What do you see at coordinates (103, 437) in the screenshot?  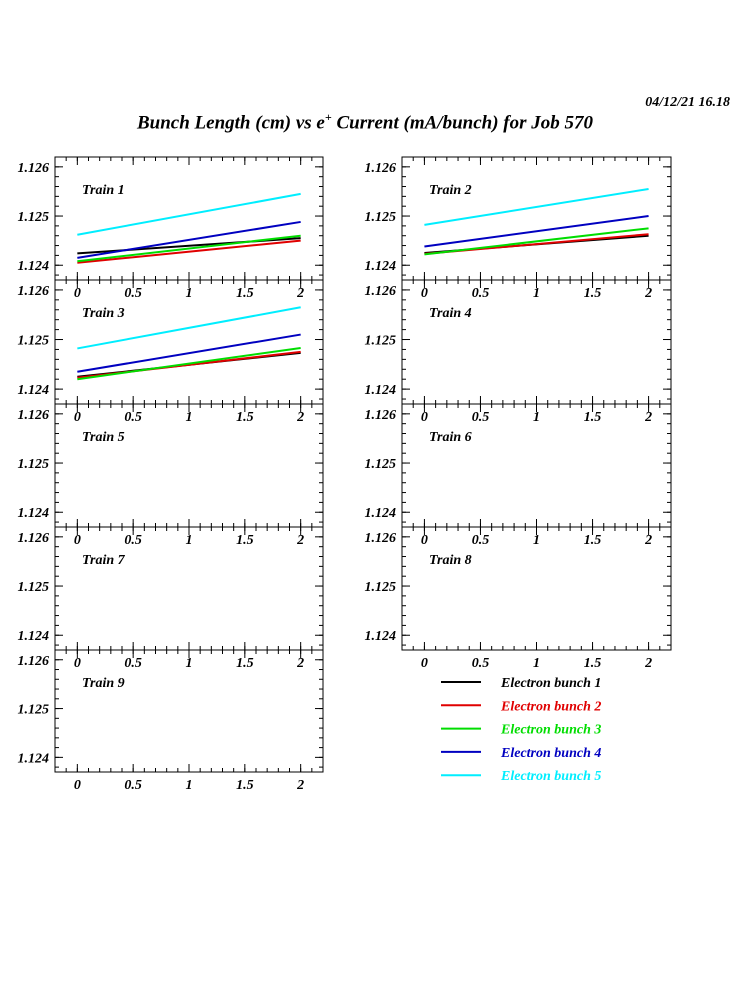 I see `panel-label: Train 5` at bounding box center [103, 437].